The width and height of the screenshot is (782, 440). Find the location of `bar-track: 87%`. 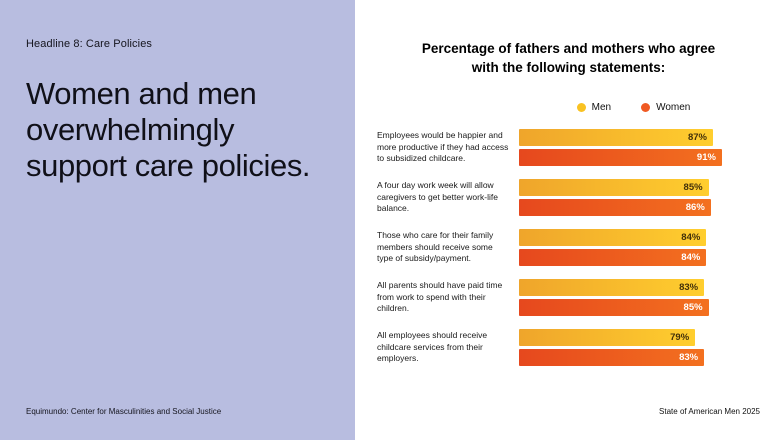

bar-track: 87% is located at coordinates (630, 137).